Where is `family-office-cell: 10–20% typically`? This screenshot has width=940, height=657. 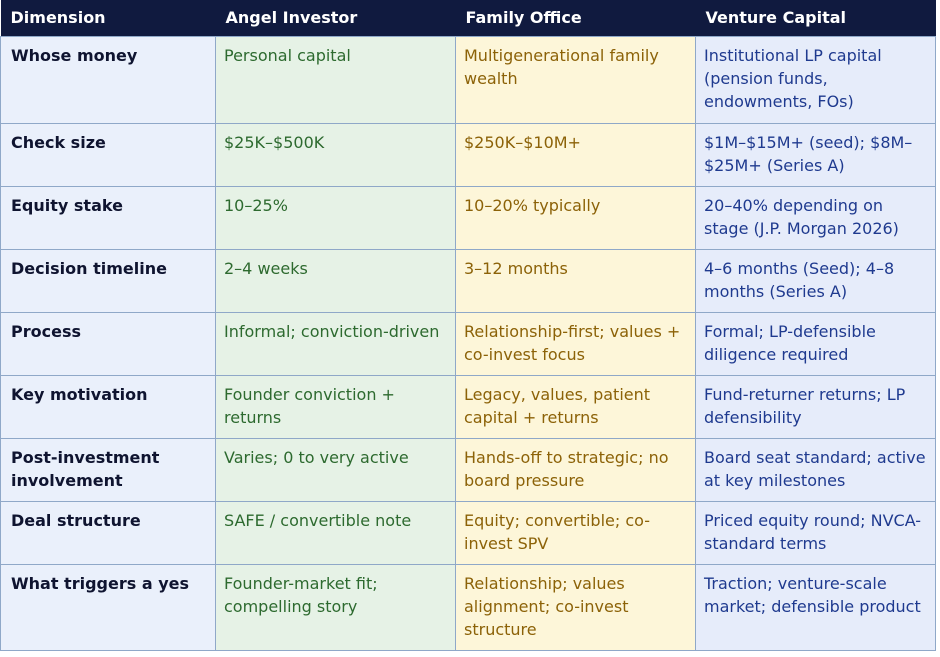 family-office-cell: 10–20% typically is located at coordinates (575, 217).